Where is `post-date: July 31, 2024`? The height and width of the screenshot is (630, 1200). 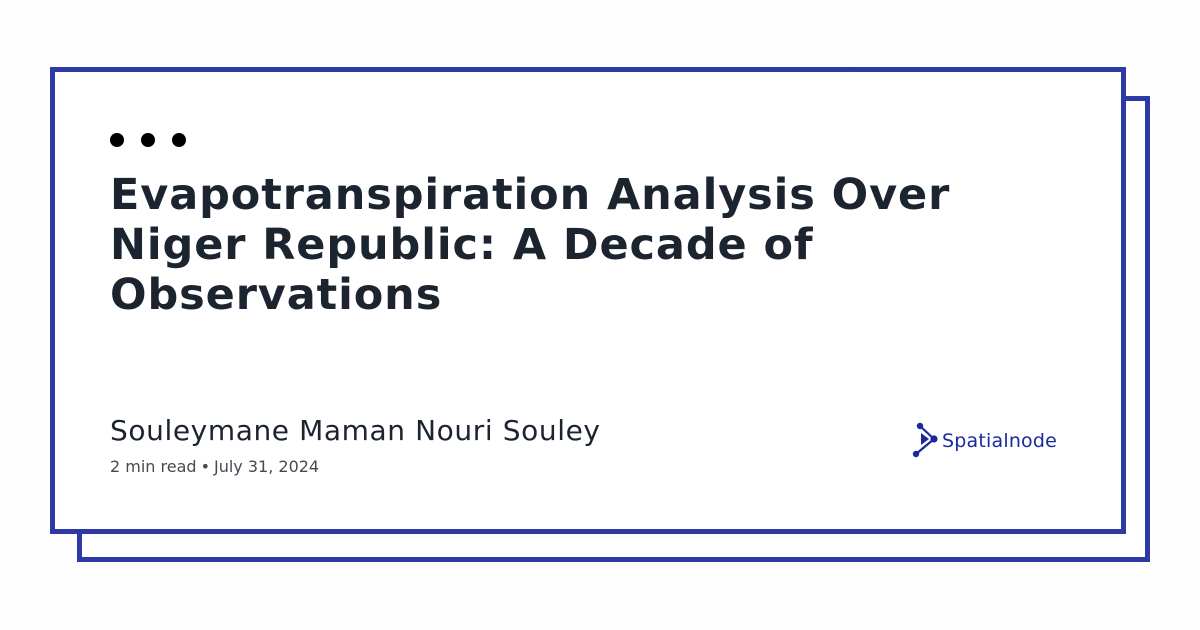
post-date: July 31, 2024 is located at coordinates (267, 466).